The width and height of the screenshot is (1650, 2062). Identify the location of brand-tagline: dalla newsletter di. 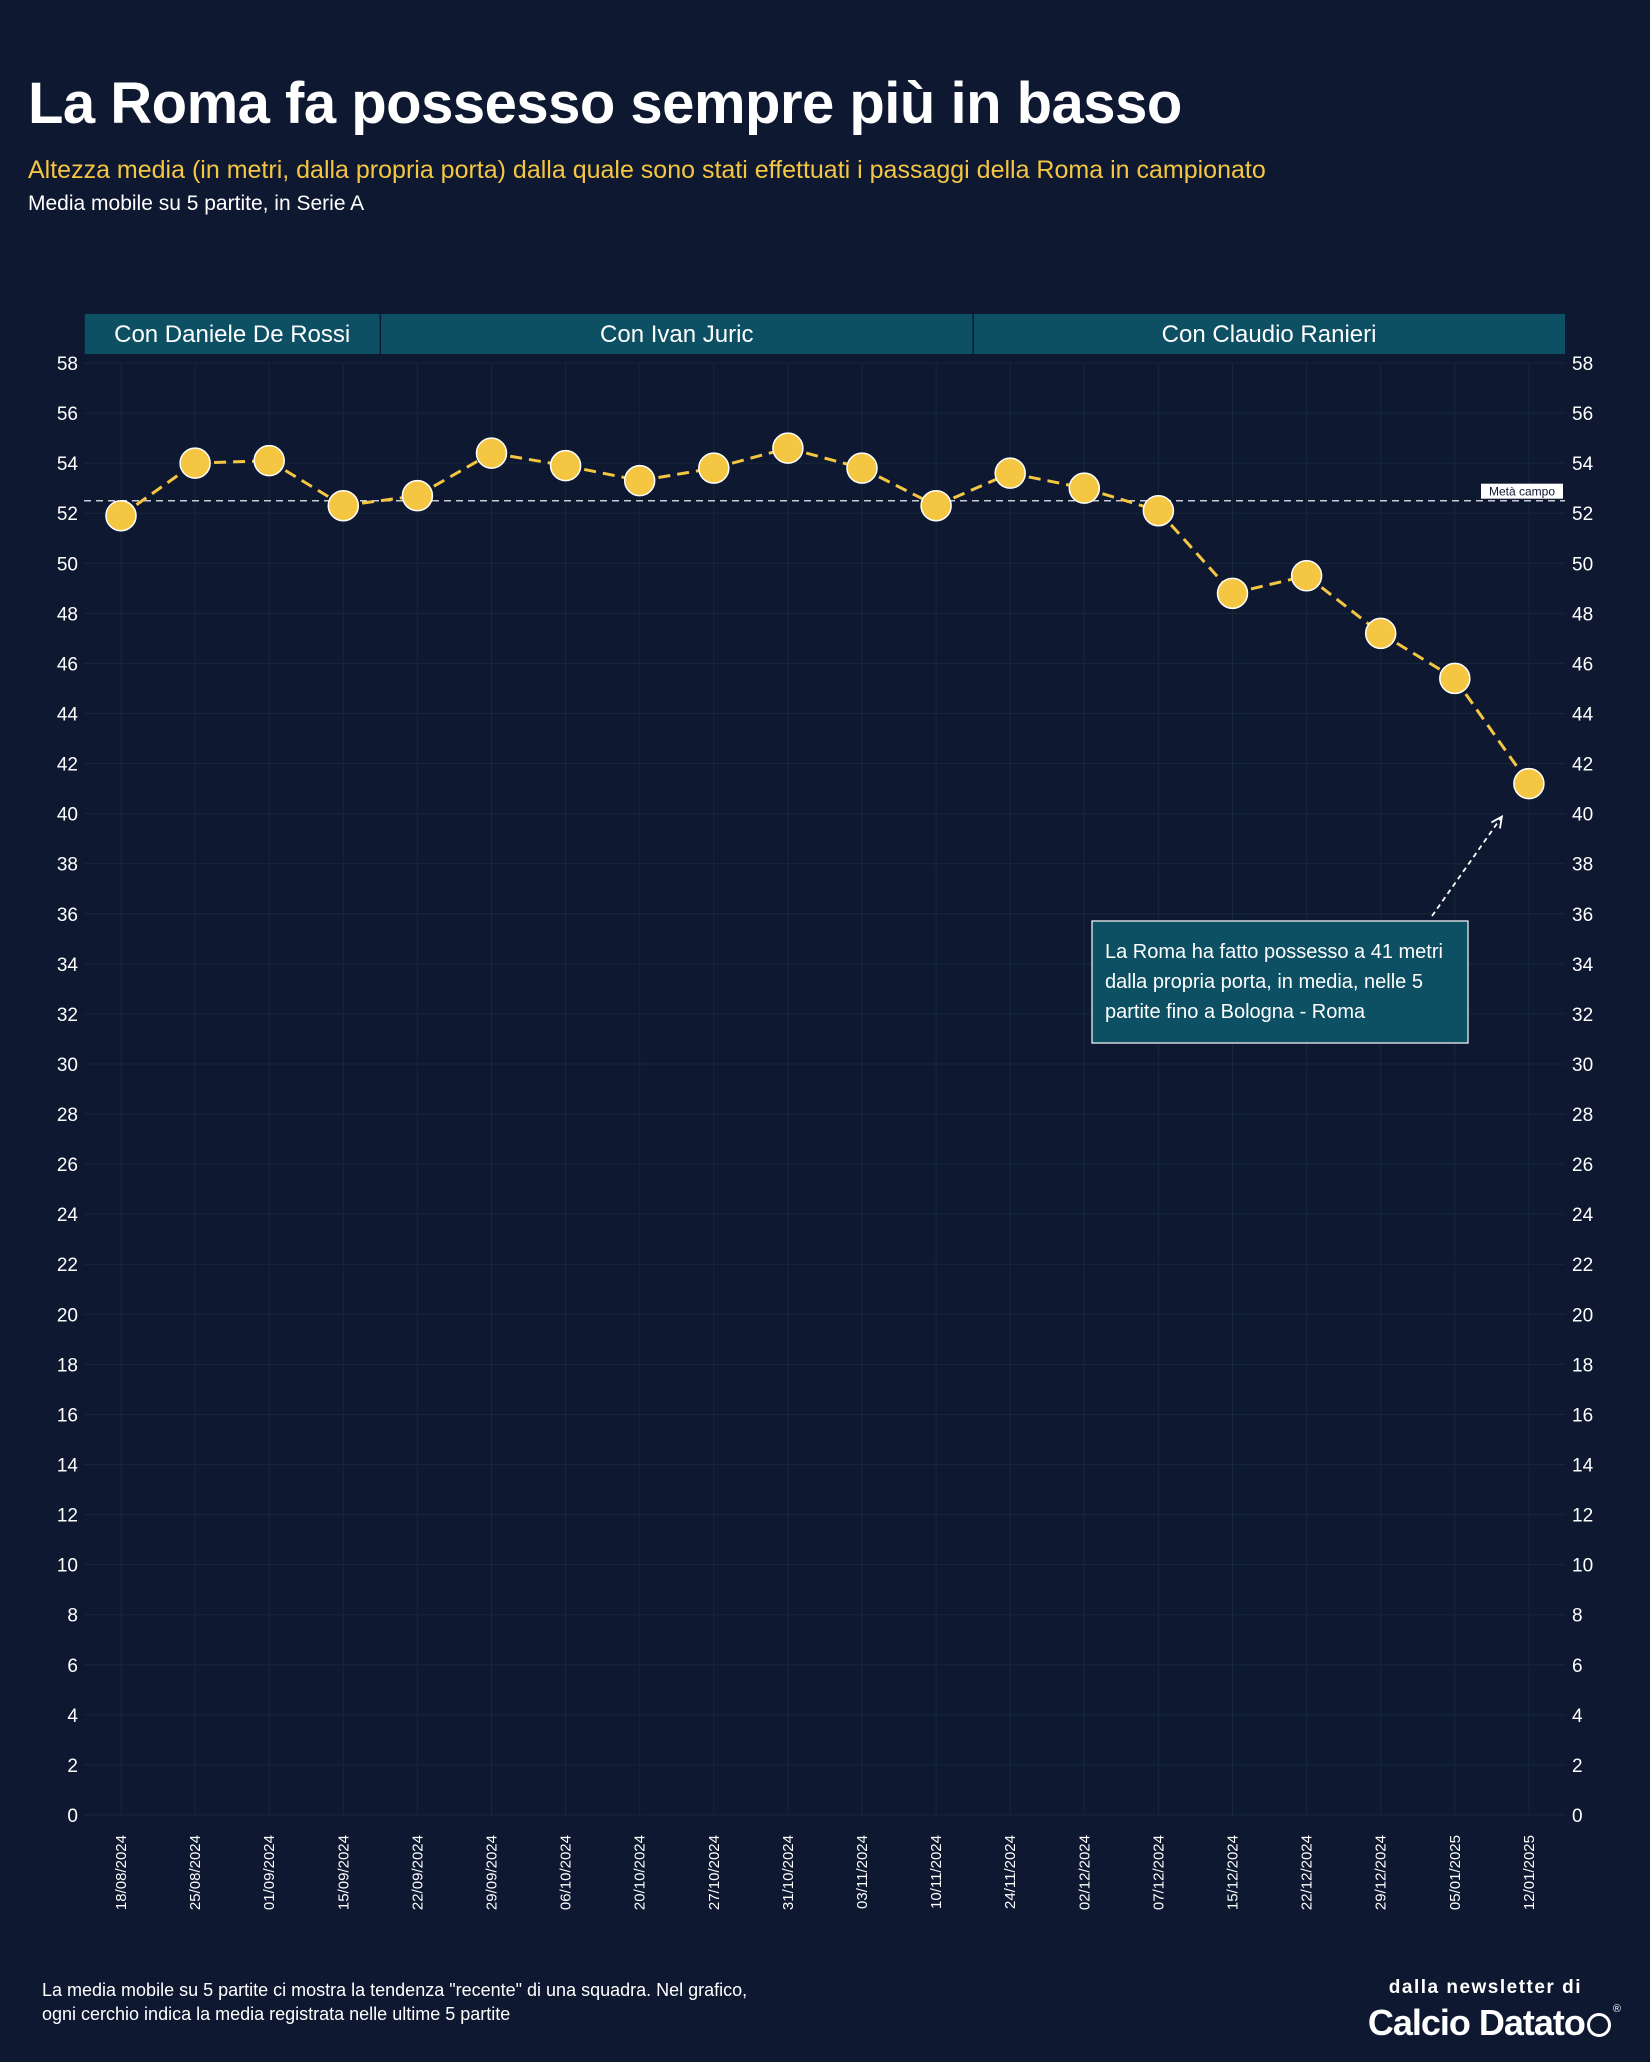
(1485, 1987).